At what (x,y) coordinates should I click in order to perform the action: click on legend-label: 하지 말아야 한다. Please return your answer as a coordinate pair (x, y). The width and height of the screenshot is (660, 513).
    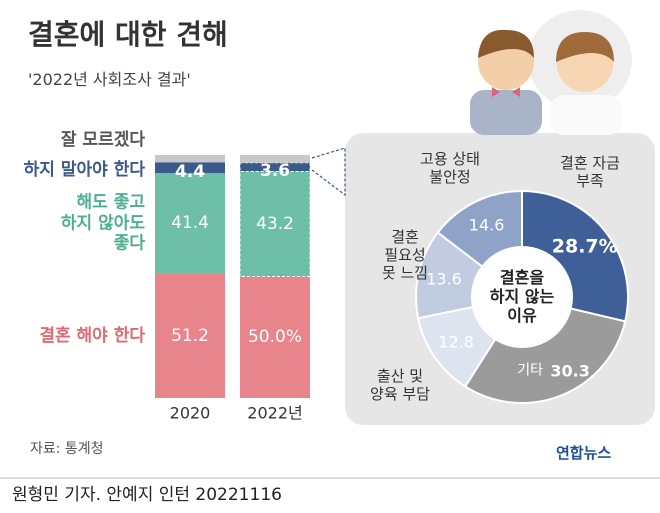
    Looking at the image, I should click on (84, 169).